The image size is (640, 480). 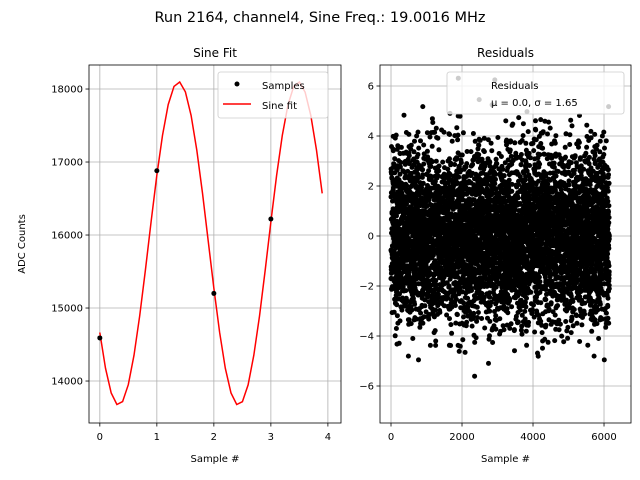 What do you see at coordinates (371, 237) in the screenshot?
I see `y-tick-label: 0` at bounding box center [371, 237].